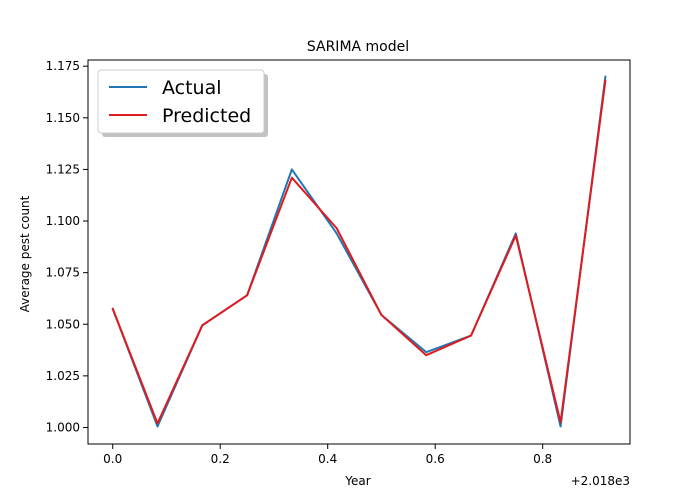  I want to click on y-tick-label: 1.025, so click(63, 376).